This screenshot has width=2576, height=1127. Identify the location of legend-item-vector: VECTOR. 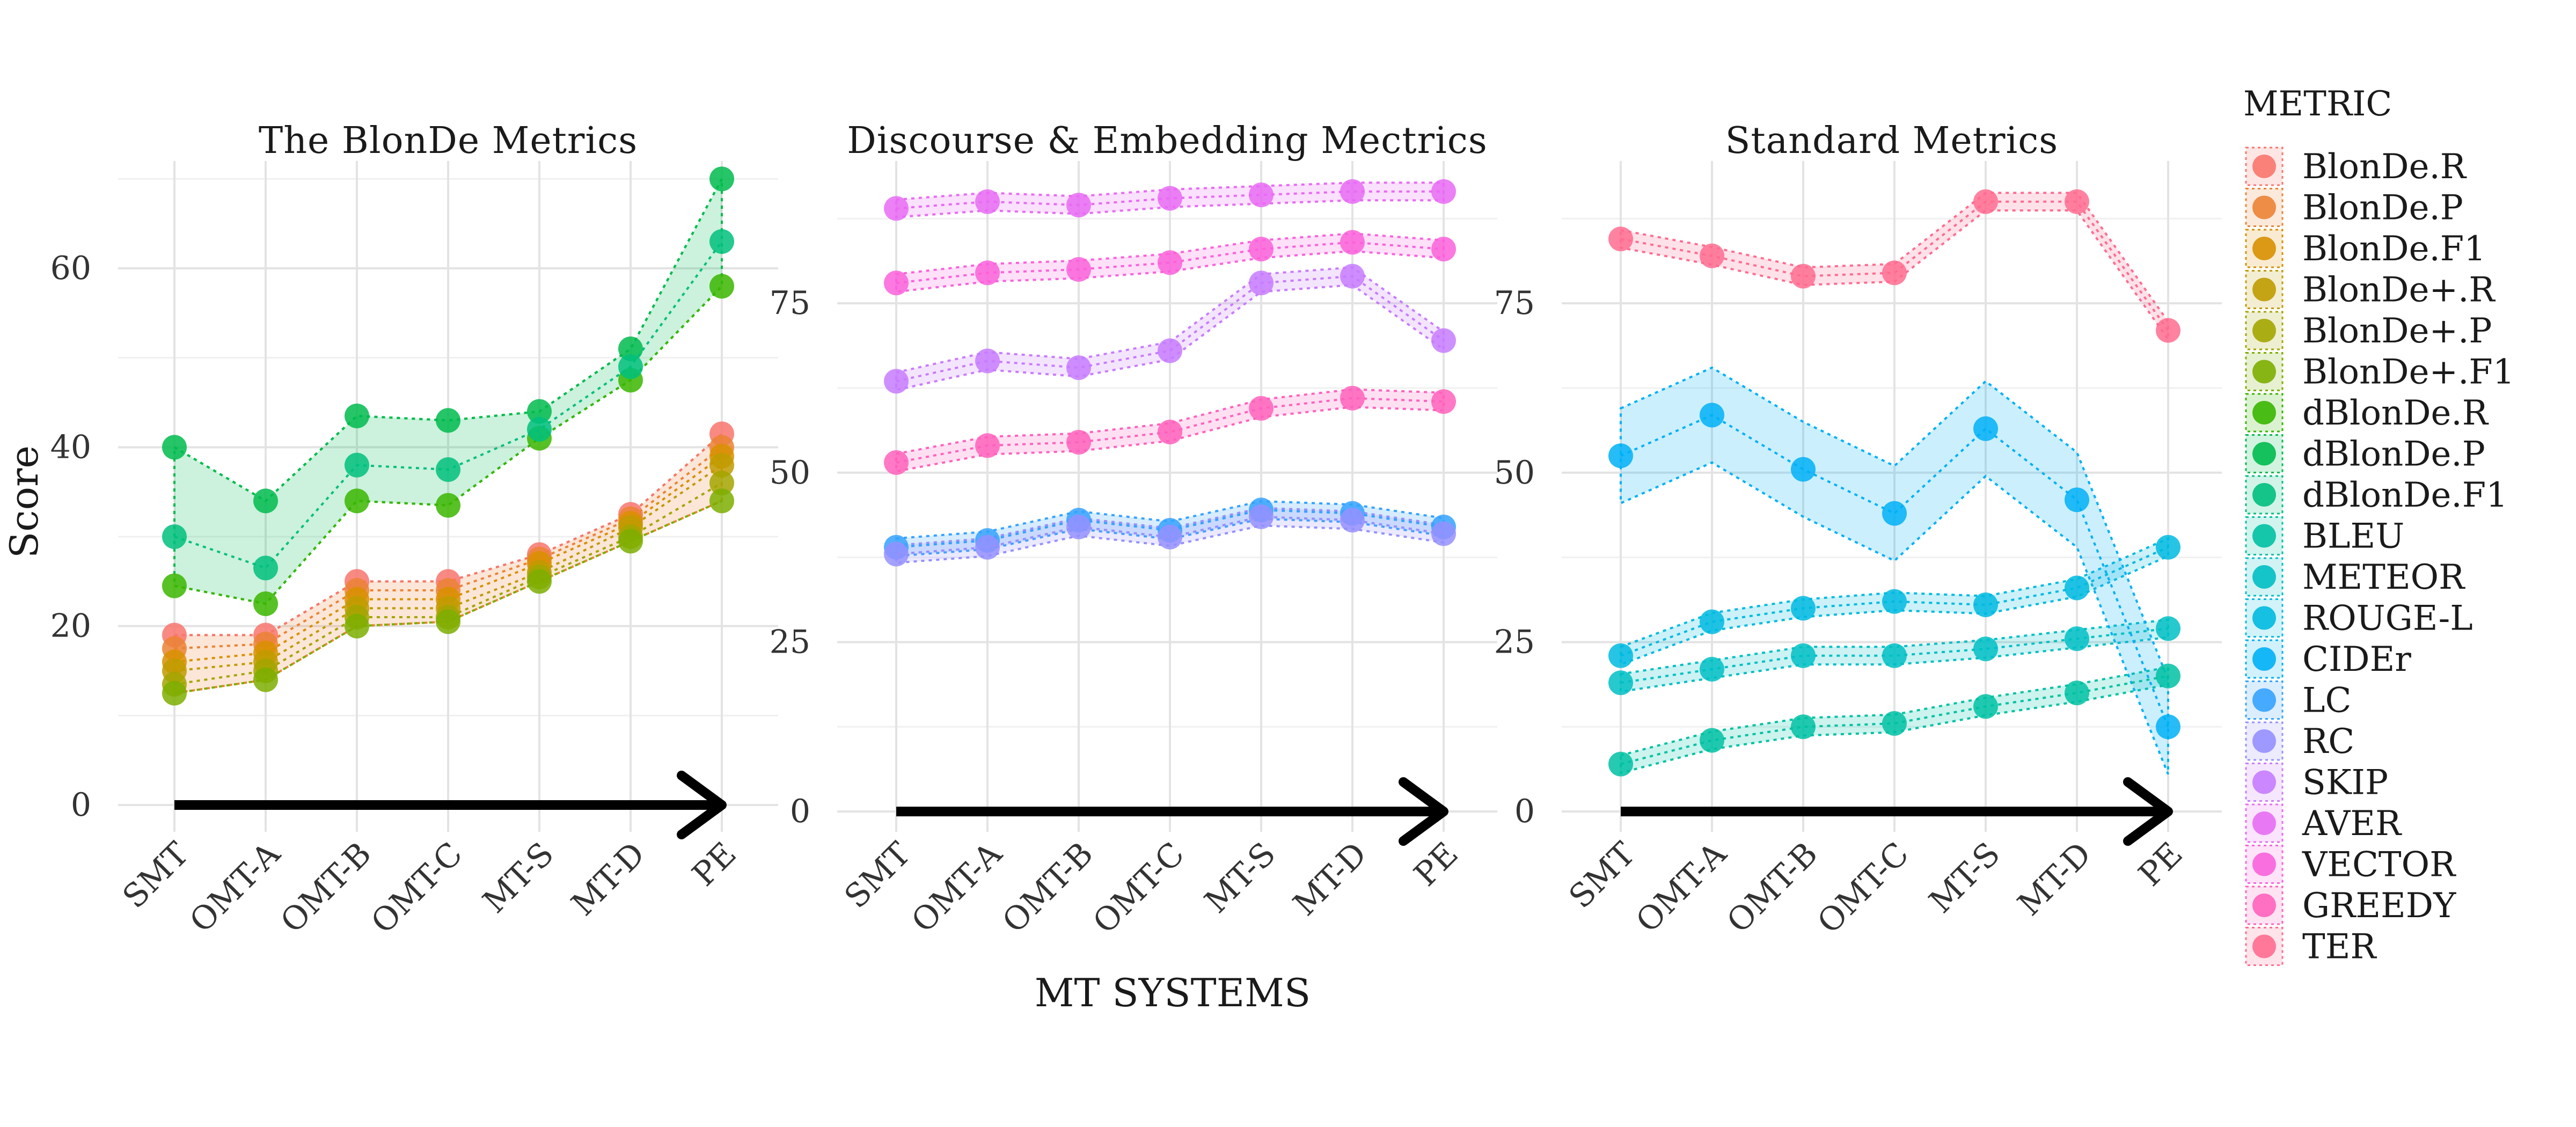
(2350, 865).